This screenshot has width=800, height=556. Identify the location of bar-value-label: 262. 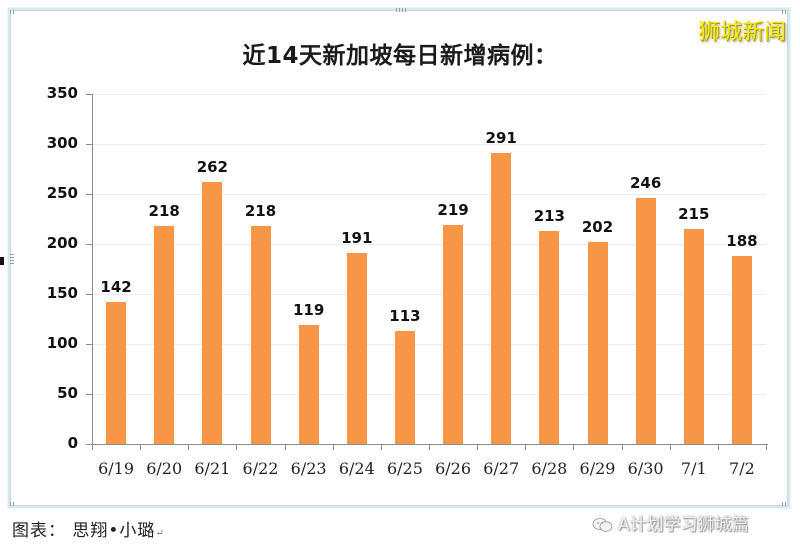
(212, 167).